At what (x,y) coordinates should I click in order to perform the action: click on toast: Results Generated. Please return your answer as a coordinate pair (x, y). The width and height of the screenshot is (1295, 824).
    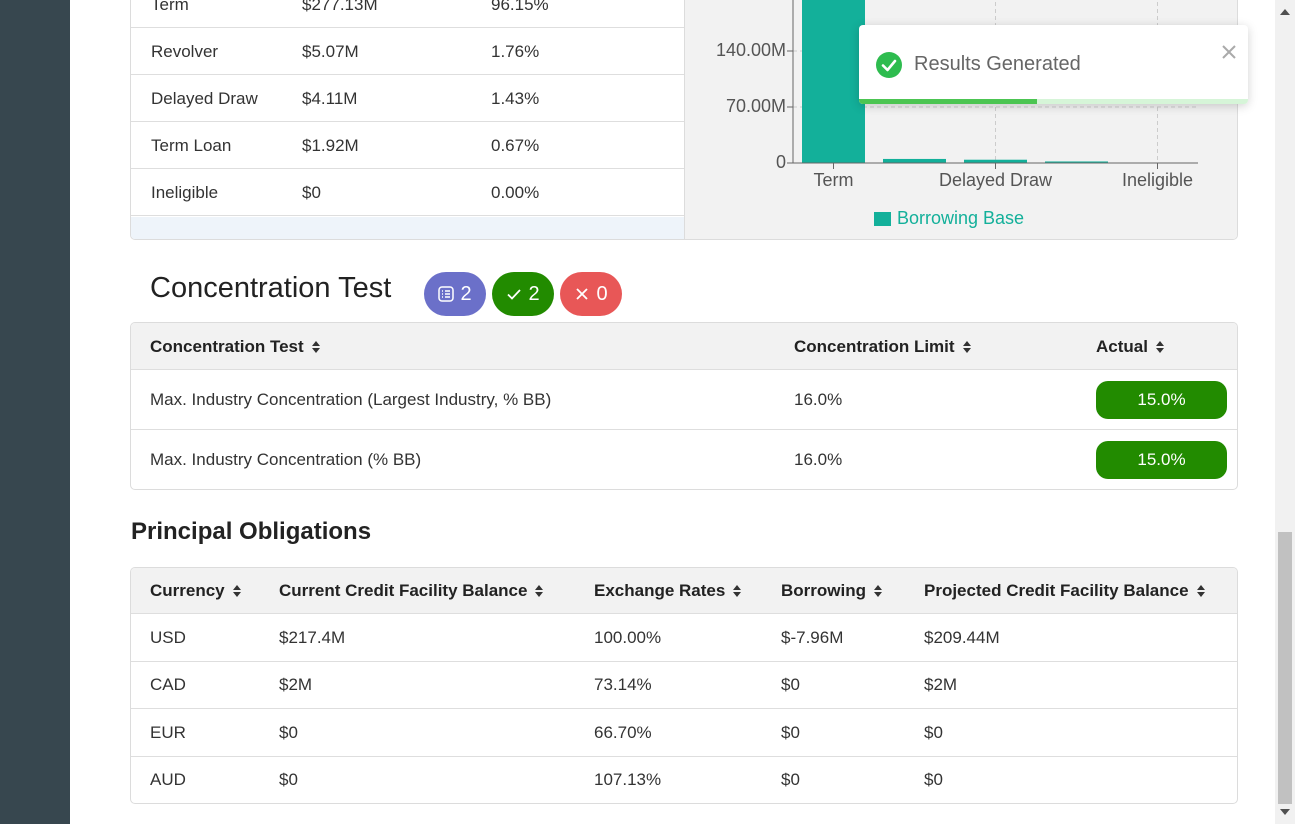
    Looking at the image, I should click on (1053, 64).